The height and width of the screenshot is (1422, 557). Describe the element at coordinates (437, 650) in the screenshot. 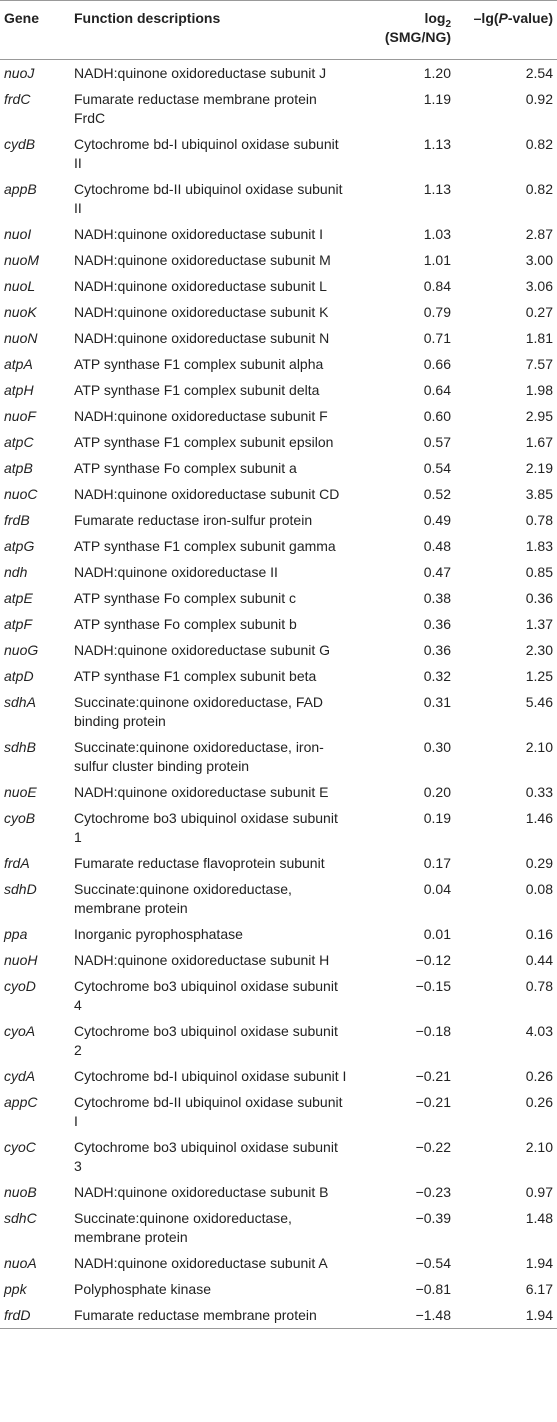

I see `table-cell: 0.36` at that location.